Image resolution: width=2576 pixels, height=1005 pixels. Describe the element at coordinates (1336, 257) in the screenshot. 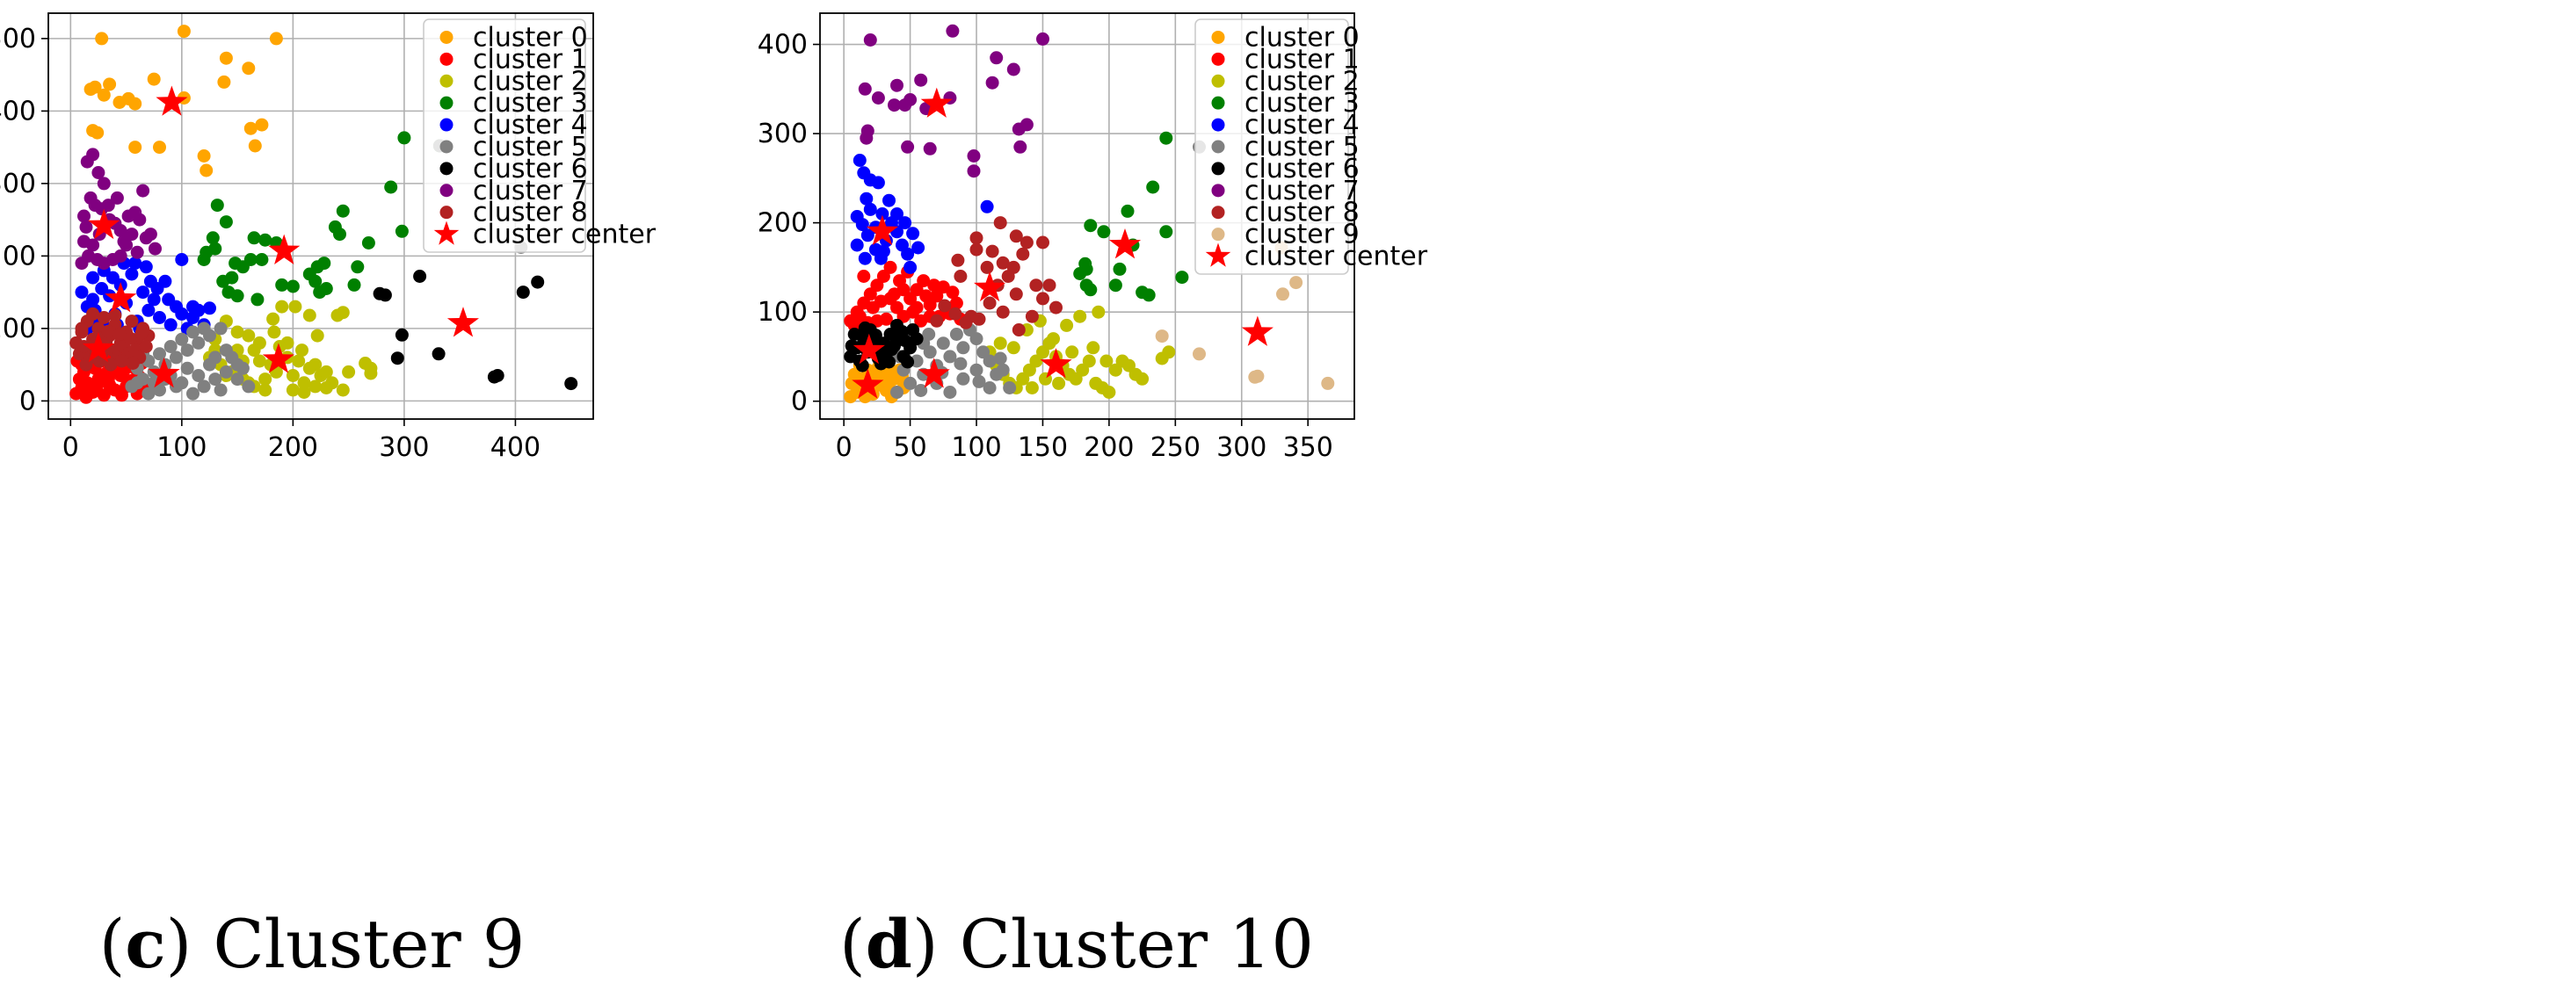

I see `legend-label: cluster center` at that location.